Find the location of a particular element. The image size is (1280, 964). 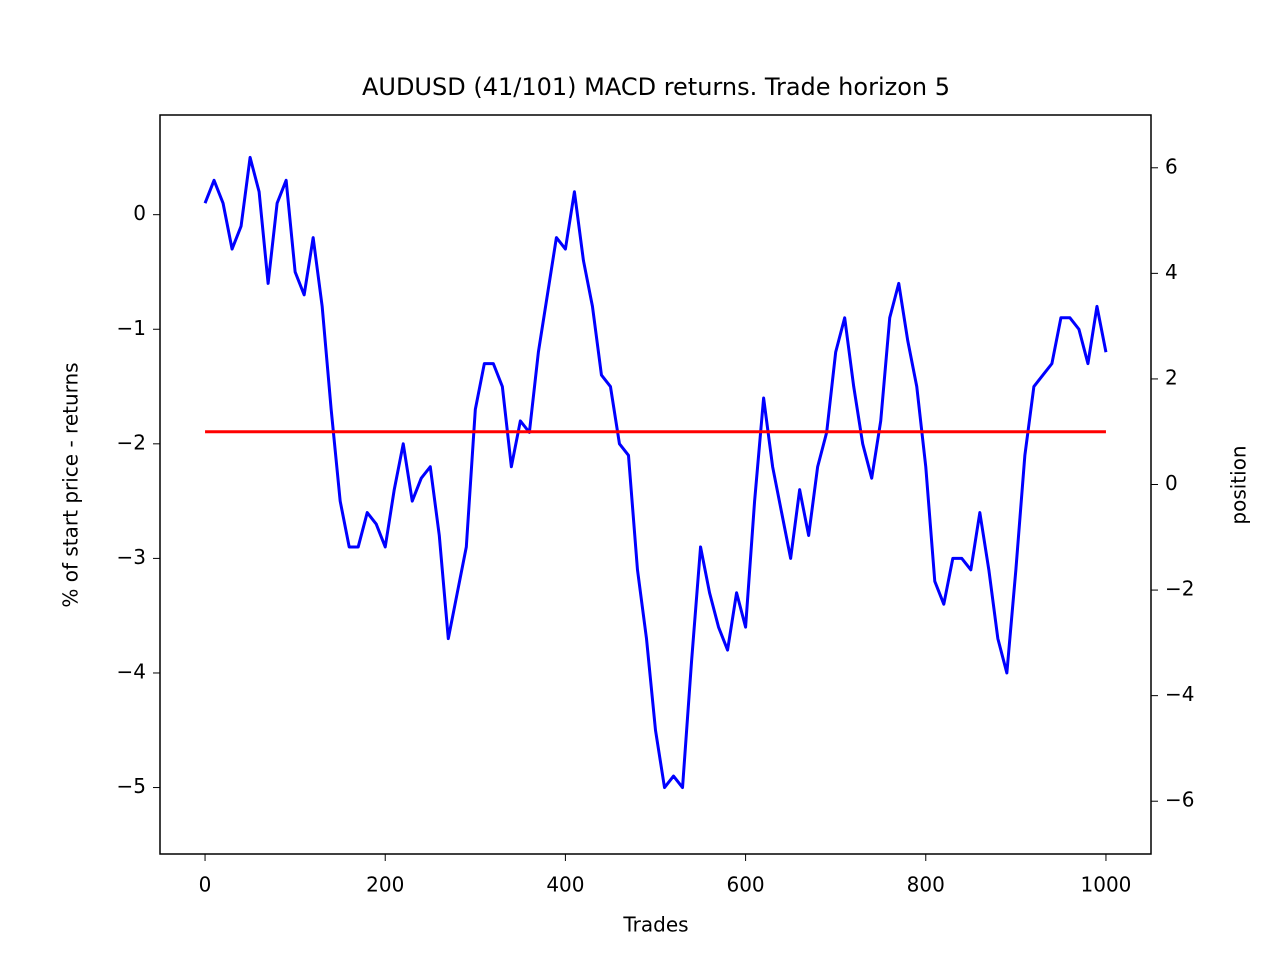

y-axis-label: % of start price - returns is located at coordinates (71, 484).